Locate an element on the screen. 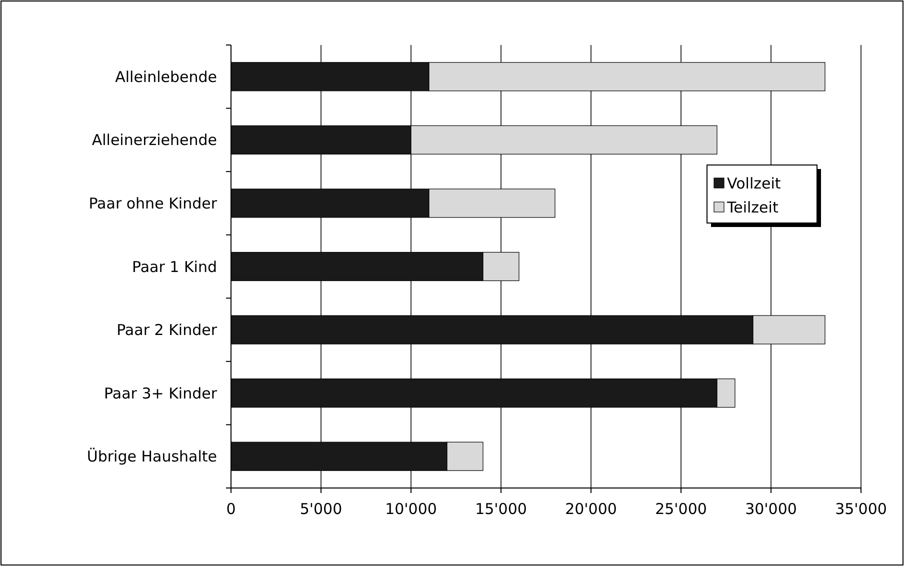 The height and width of the screenshot is (567, 905). legend-label: Vollzeit is located at coordinates (754, 183).